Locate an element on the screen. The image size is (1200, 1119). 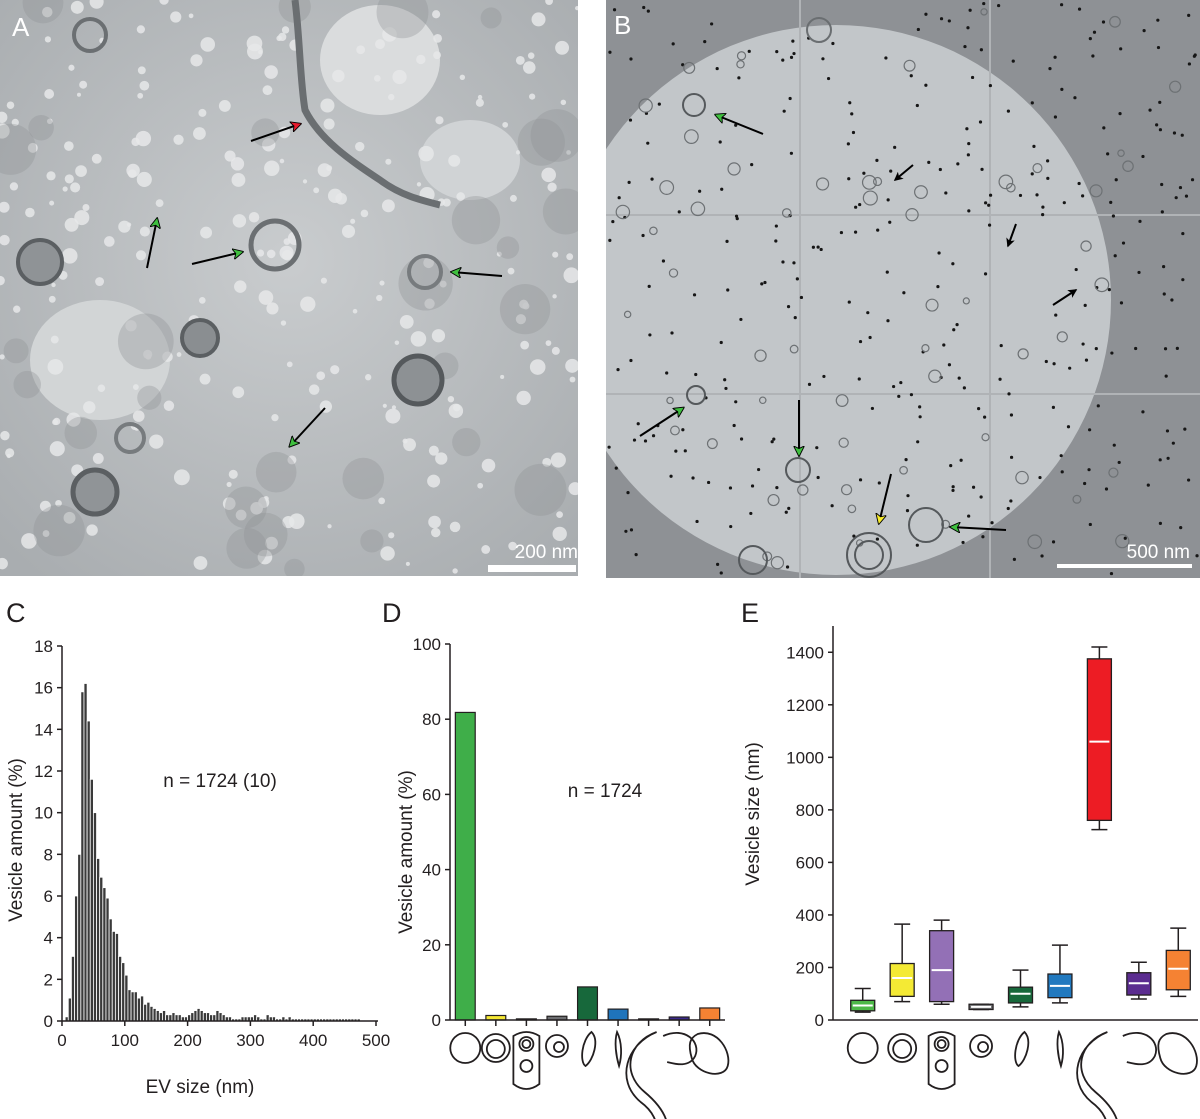
small-vesicle is located at coordinates (740, 64).